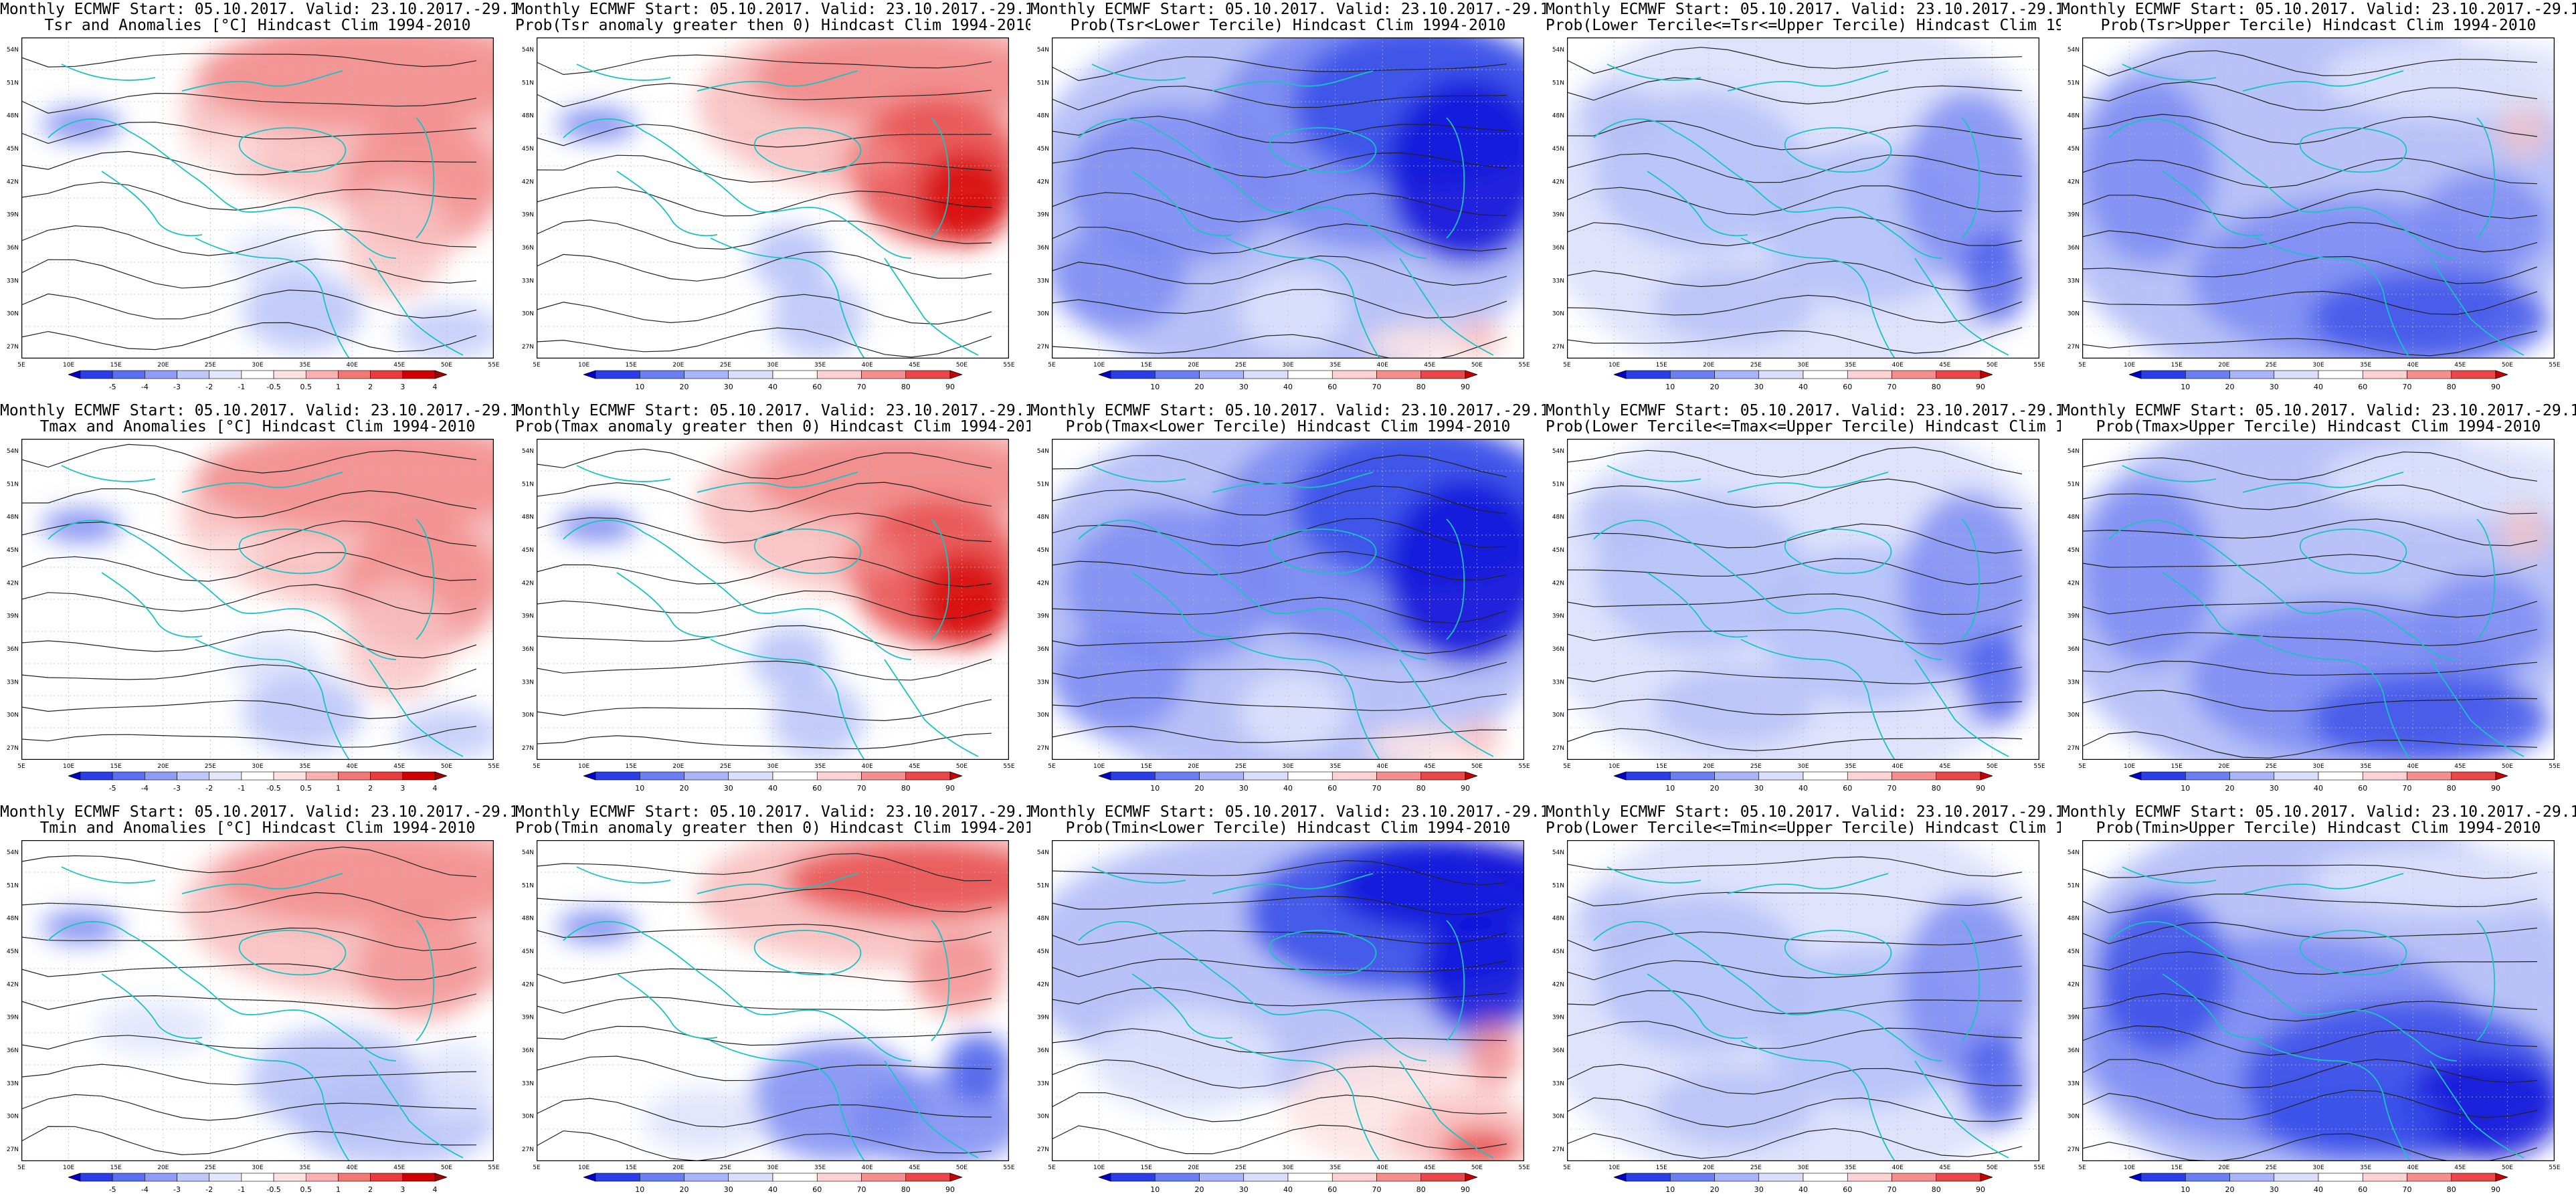 The height and width of the screenshot is (1204, 2576). Describe the element at coordinates (639, 788) in the screenshot. I see `colorbar-label: 10` at that location.